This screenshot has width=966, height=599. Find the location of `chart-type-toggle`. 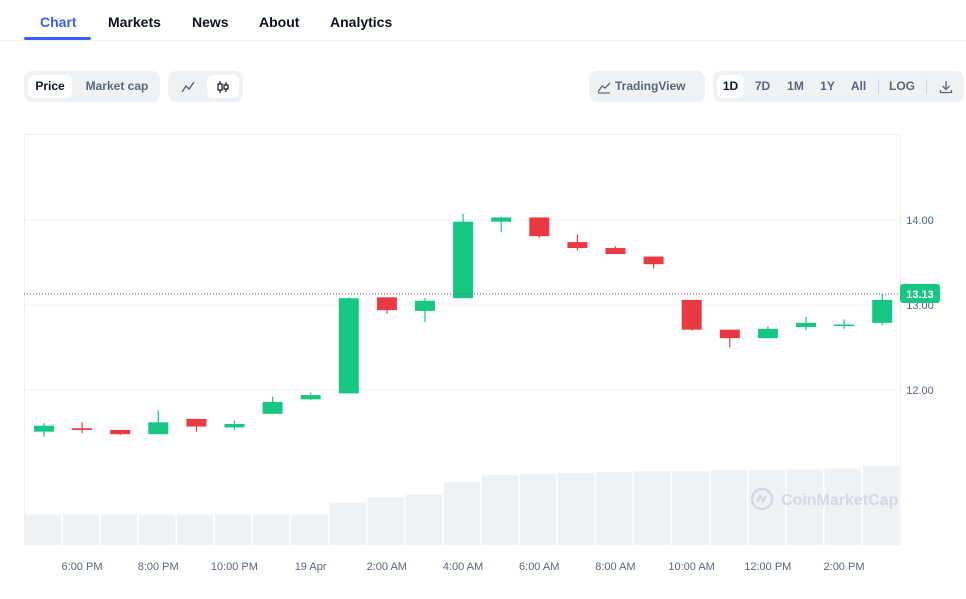

chart-type-toggle is located at coordinates (205, 86).